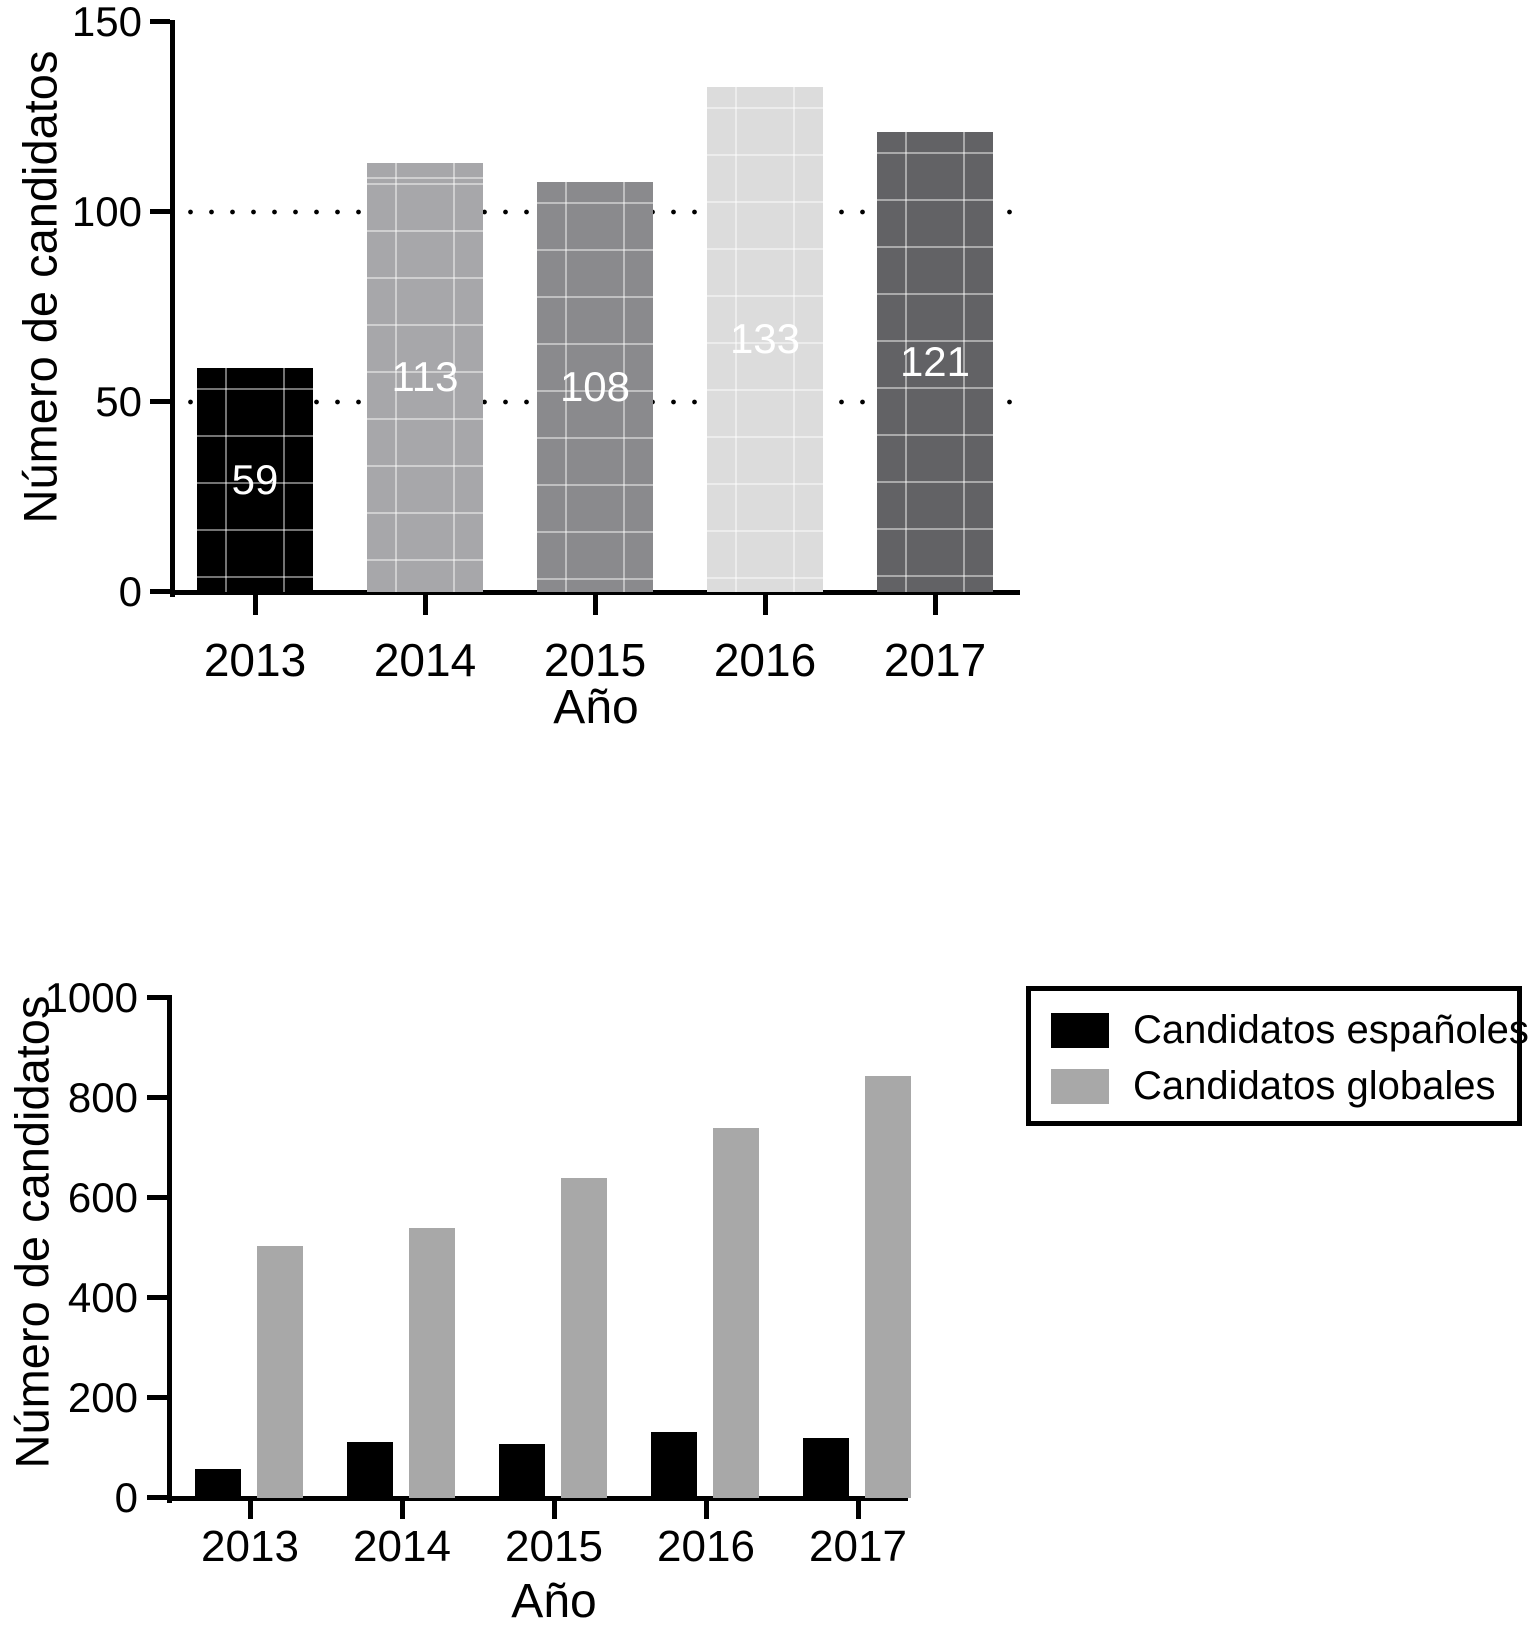  I want to click on legend-item-globales: Candidatos globales, so click(1273, 1086).